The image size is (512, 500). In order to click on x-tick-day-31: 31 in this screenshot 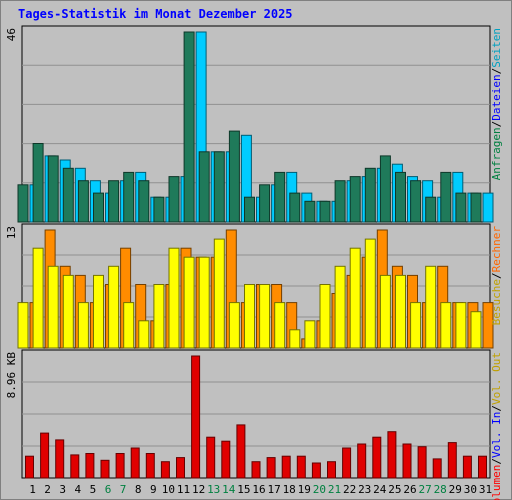, I will do `click(485, 489)`.